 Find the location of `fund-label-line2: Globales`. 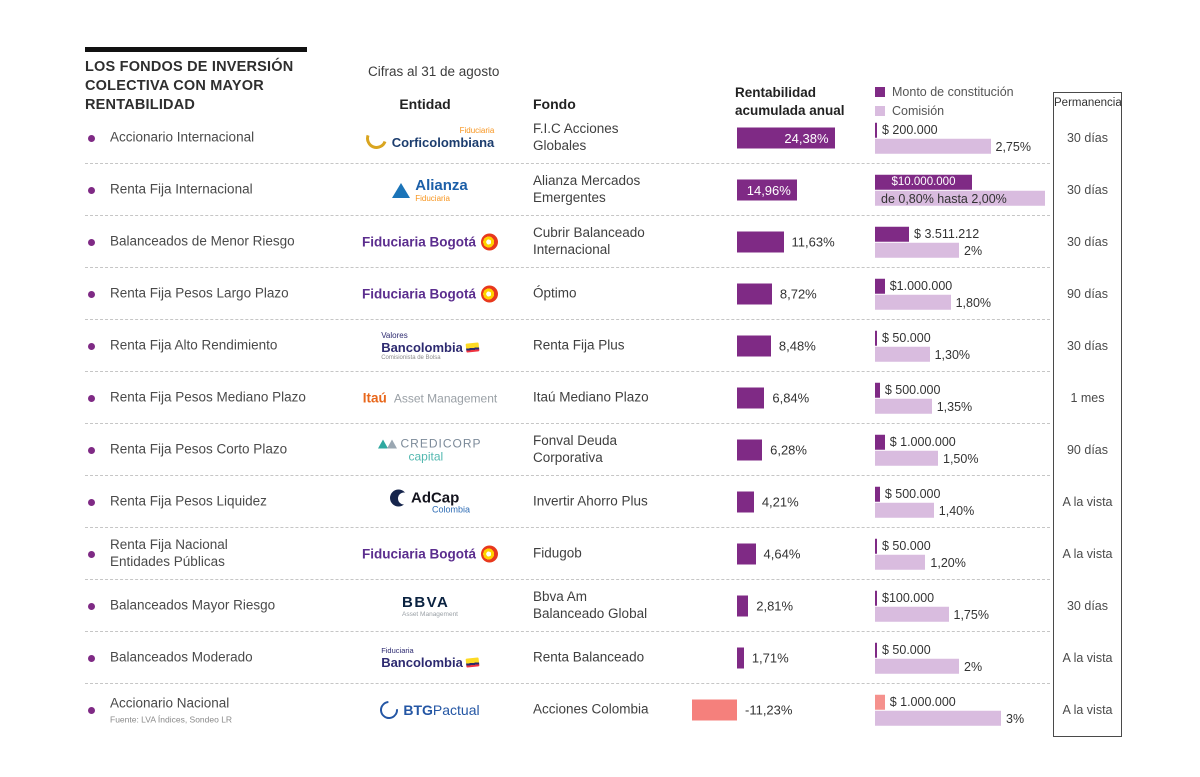

fund-label-line2: Globales is located at coordinates (560, 145).